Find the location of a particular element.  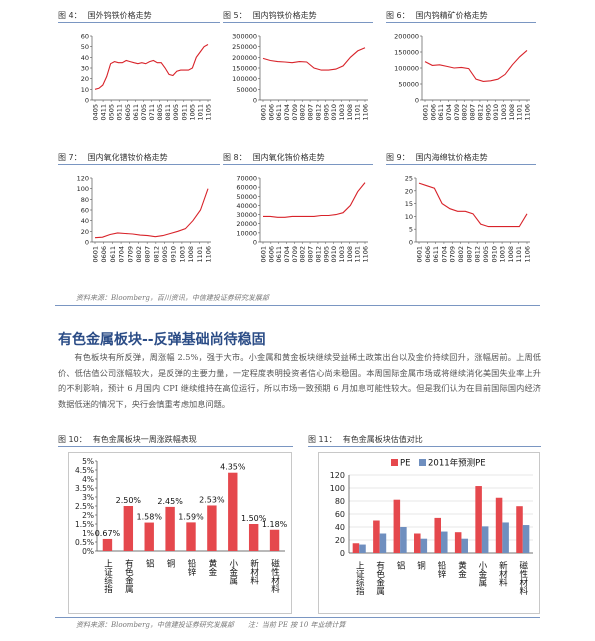

fig5-ytick-label: 200000 is located at coordinates (244, 58).